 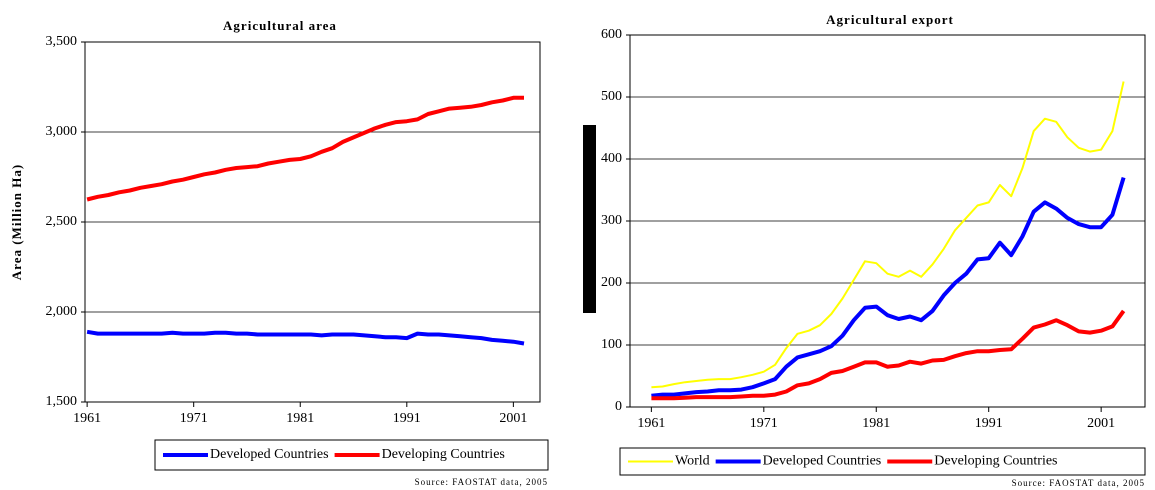 I want to click on y-tick-label: 2,500, so click(x=62, y=221).